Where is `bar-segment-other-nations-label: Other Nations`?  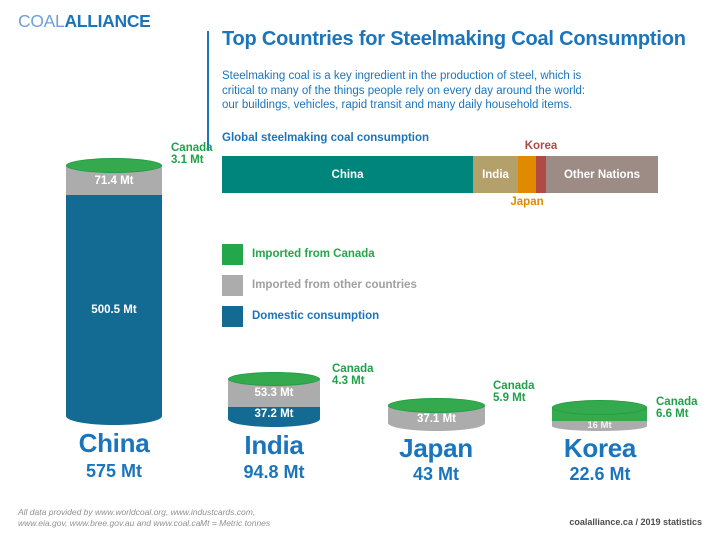
bar-segment-other-nations-label: Other Nations is located at coordinates (602, 174).